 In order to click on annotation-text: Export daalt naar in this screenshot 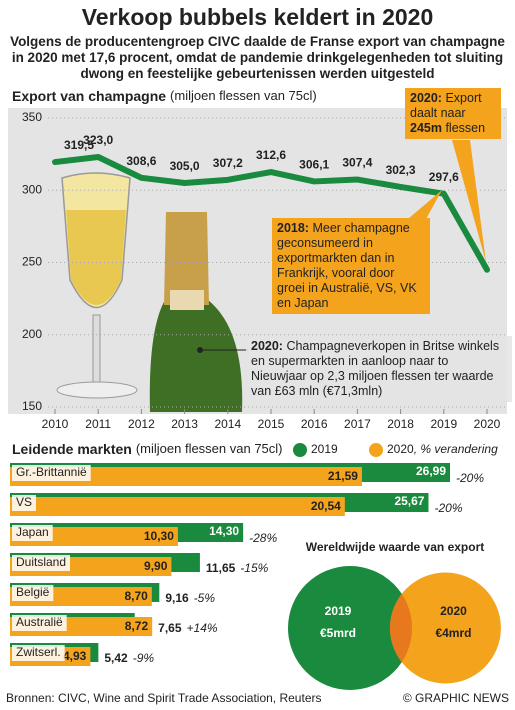, I will do `click(446, 105)`.